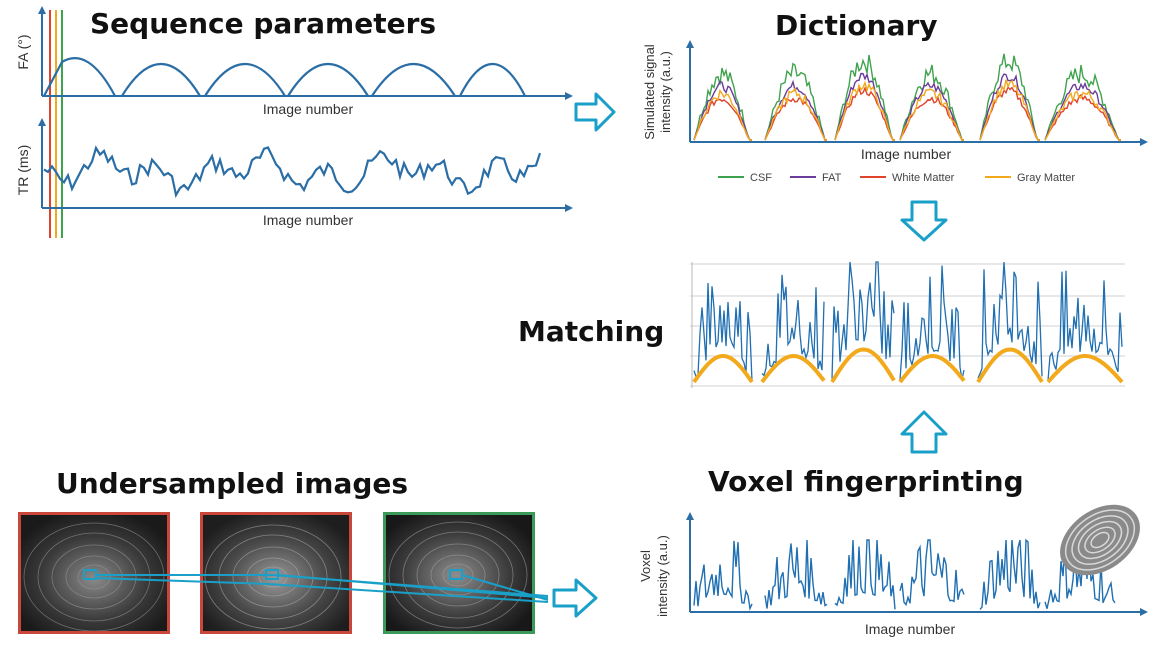 The height and width of the screenshot is (648, 1152). I want to click on arrow-down-to-matching, so click(924, 221).